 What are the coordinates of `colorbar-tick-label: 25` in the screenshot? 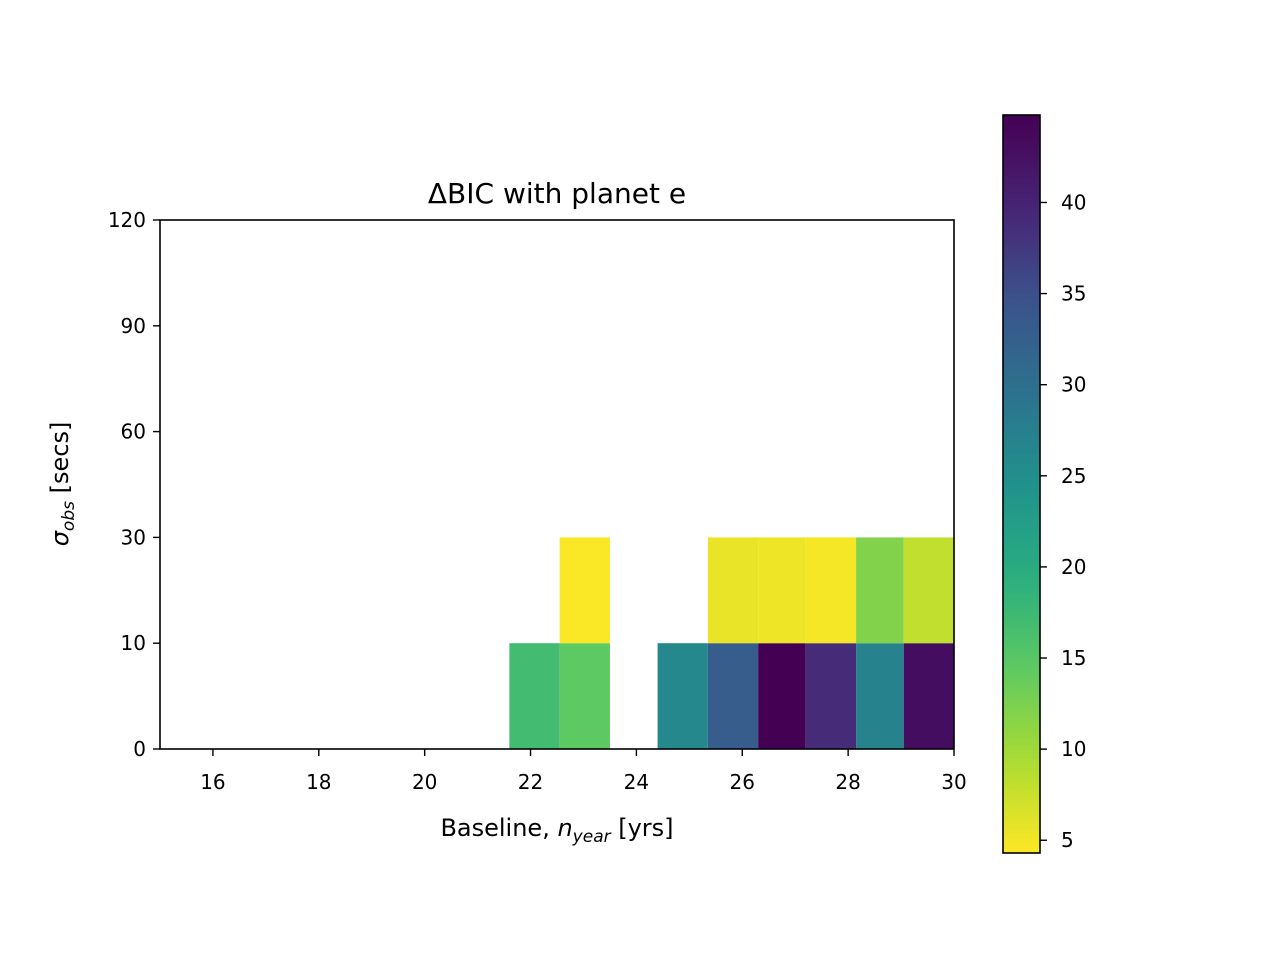 It's located at (1073, 476).